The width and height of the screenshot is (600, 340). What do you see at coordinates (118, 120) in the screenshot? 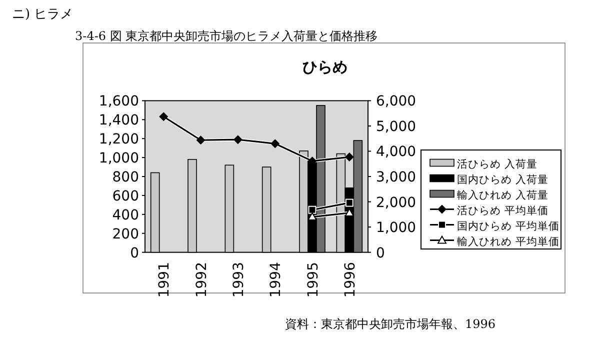
I see `y-tick-label: 1,400` at bounding box center [118, 120].